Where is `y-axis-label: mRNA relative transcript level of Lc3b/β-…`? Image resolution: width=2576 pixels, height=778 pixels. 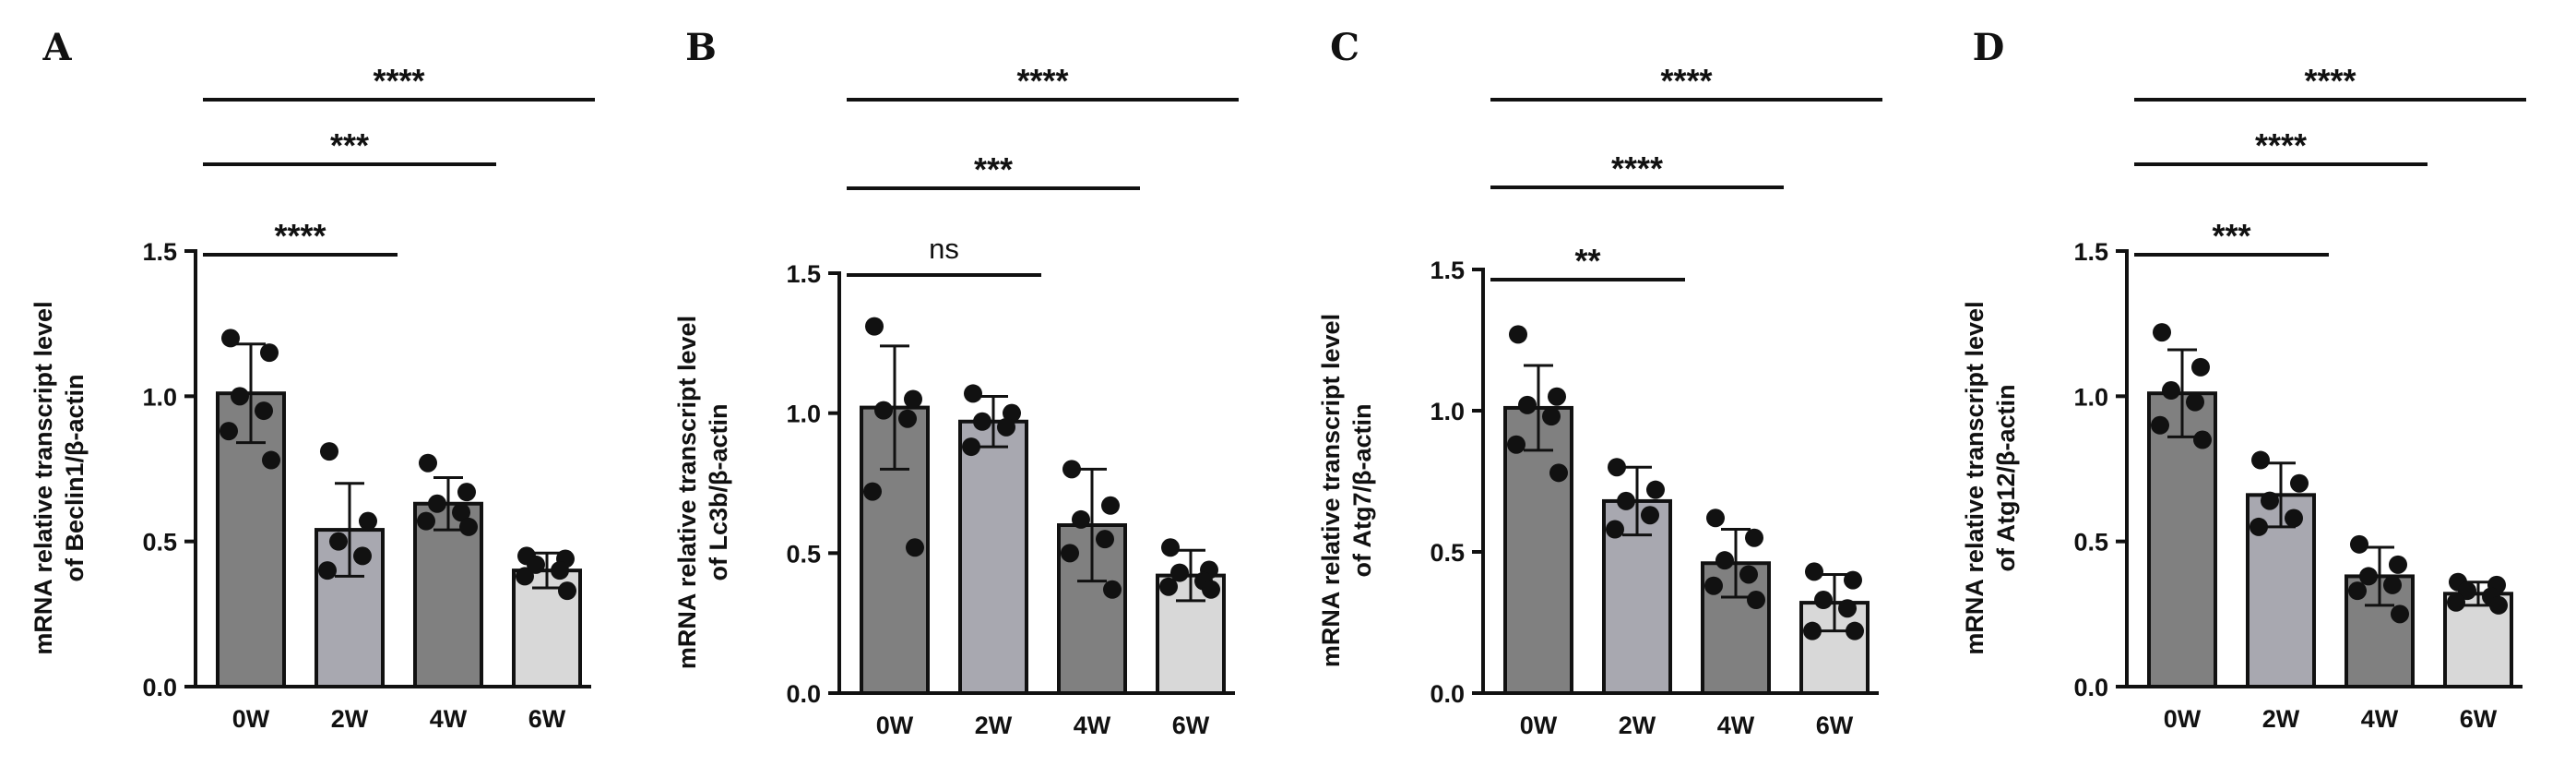 y-axis-label: mRNA relative transcript level of Lc3b/β-… is located at coordinates (702, 493).